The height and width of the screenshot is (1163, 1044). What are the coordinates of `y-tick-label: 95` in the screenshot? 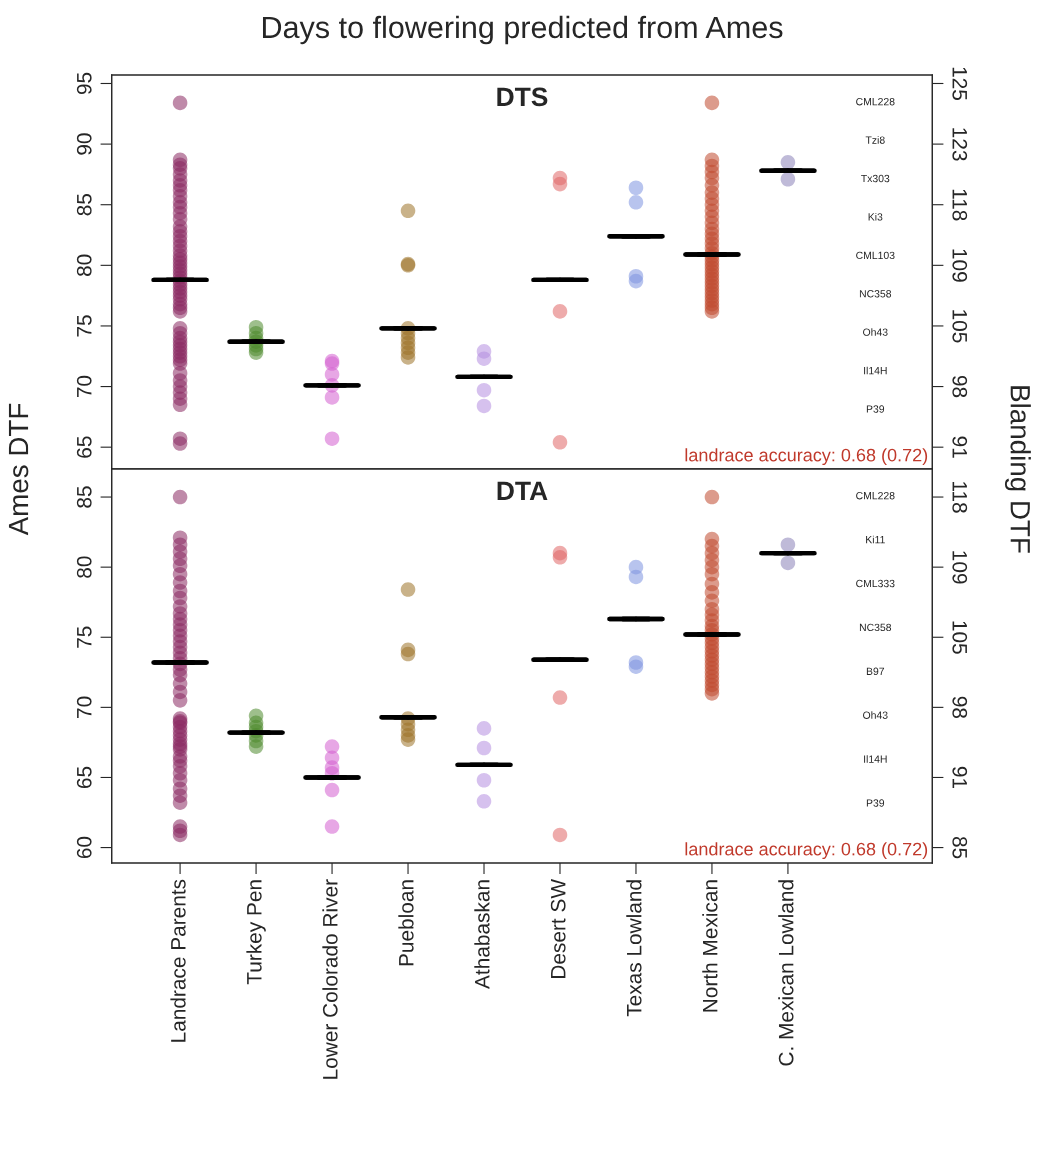 It's located at (84, 83).